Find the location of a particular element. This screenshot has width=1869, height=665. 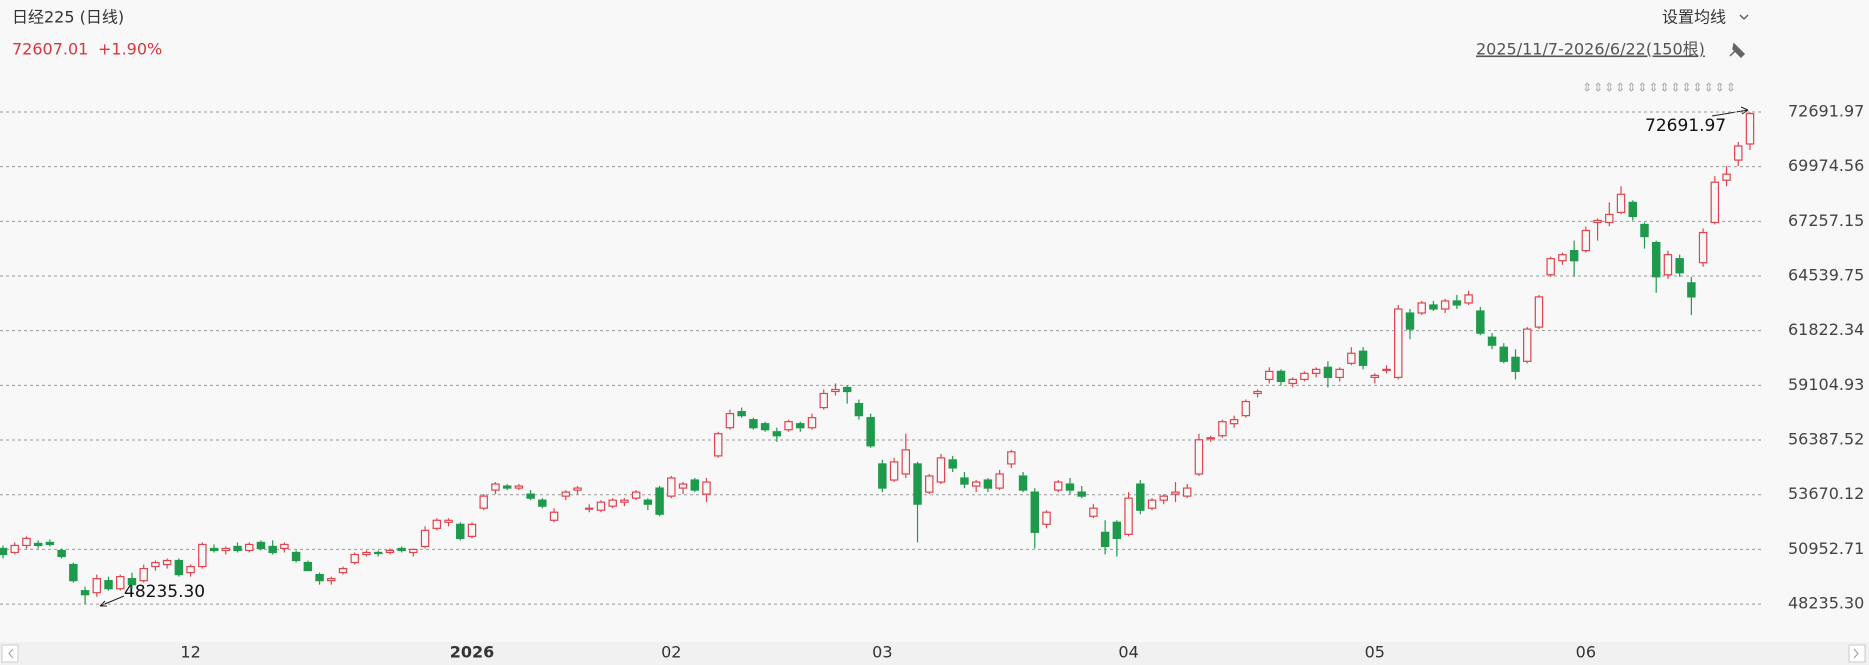

scroll-left is located at coordinates (10, 653).